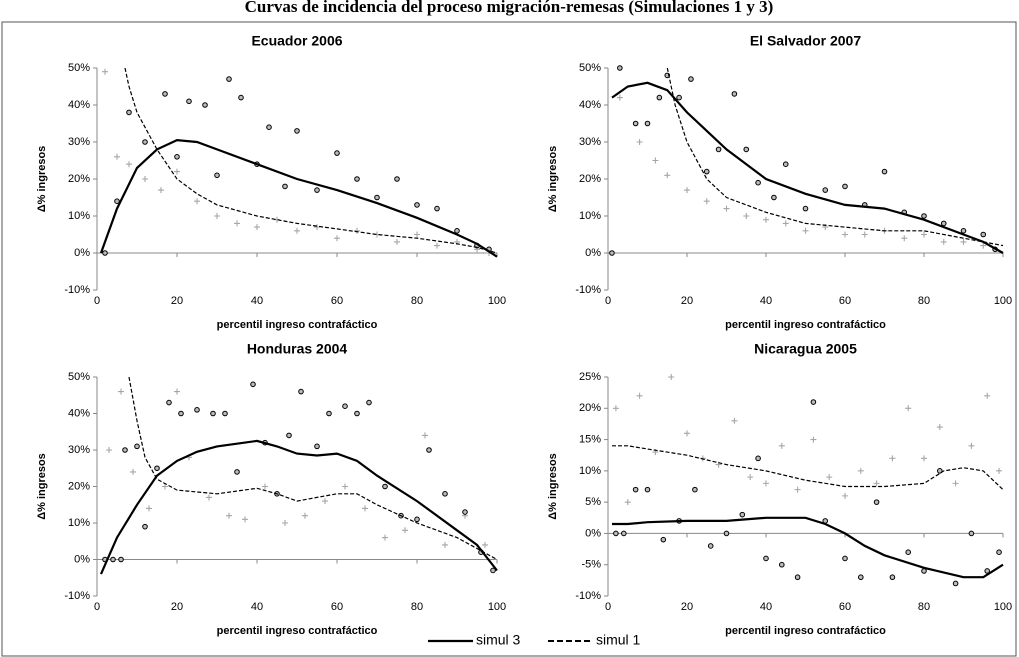  What do you see at coordinates (297, 631) in the screenshot?
I see `x-axis-label: percentil ingreso contrafáctico` at bounding box center [297, 631].